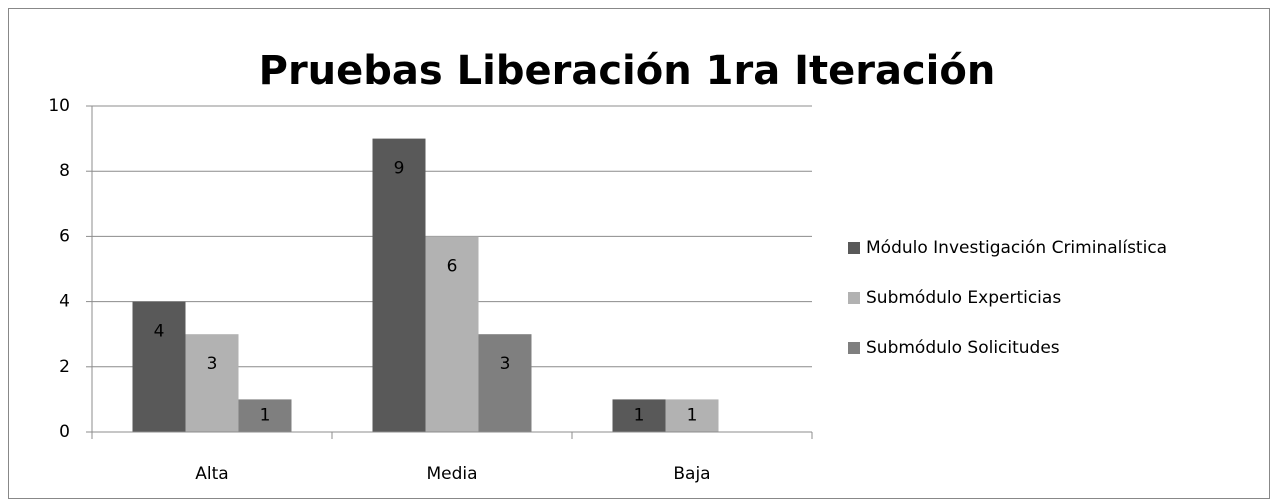  What do you see at coordinates (64, 302) in the screenshot?
I see `y-tick-label: 4` at bounding box center [64, 302].